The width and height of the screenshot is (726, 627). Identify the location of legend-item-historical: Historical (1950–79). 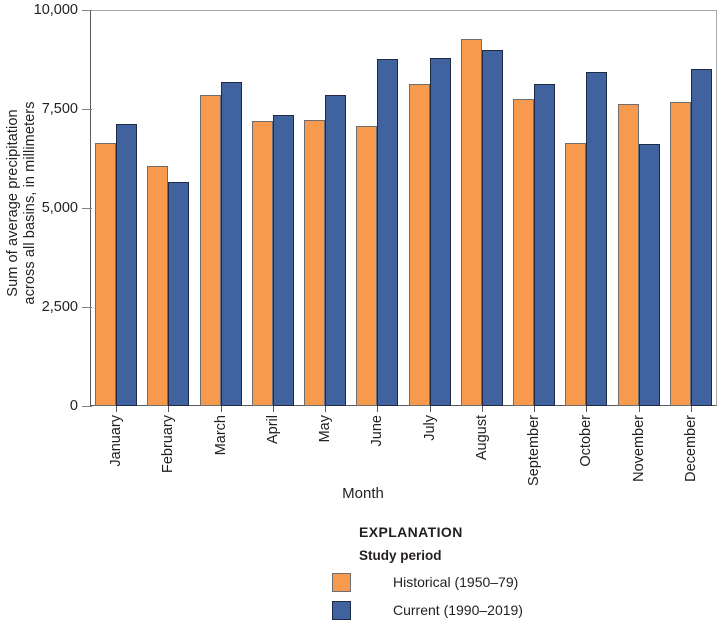
(527, 582).